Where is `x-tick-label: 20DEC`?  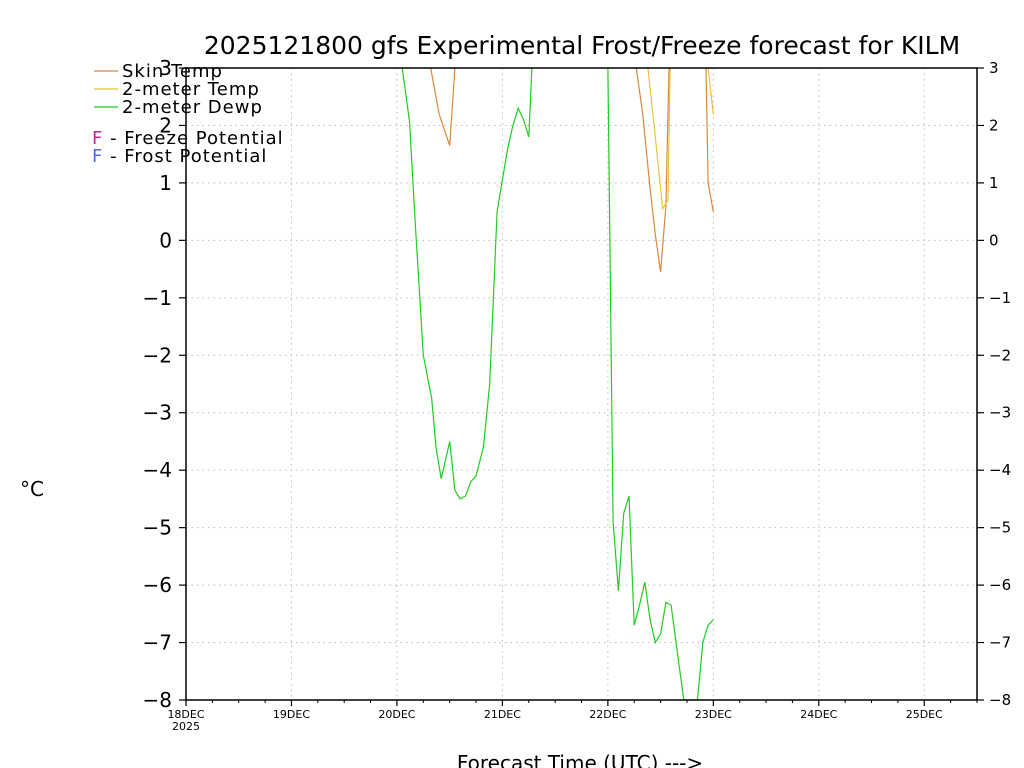
x-tick-label: 20DEC is located at coordinates (396, 714).